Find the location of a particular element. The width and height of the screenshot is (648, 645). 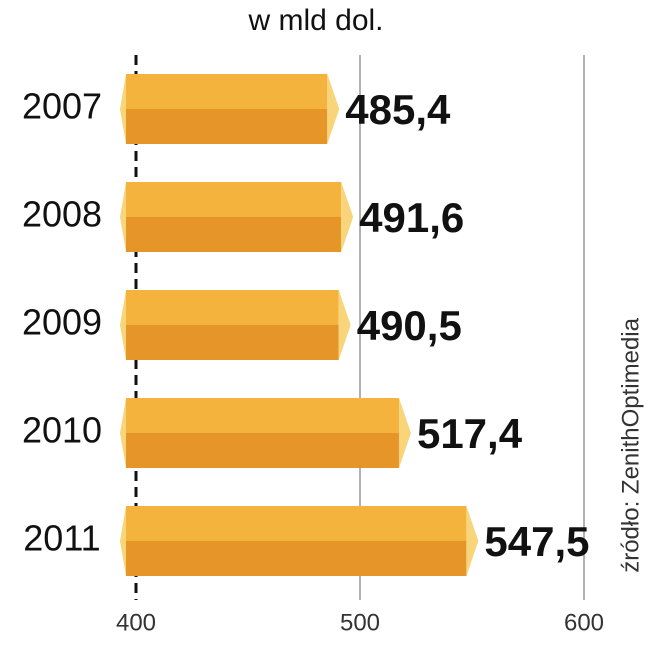

y-tick-label: 2008 is located at coordinates (62, 214).